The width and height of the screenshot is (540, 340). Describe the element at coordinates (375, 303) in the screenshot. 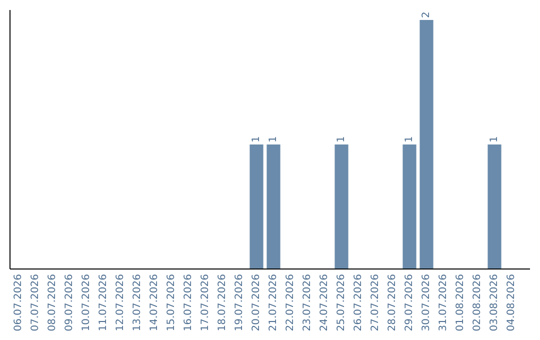

I see `x-tick-label: 27.07.2026` at that location.